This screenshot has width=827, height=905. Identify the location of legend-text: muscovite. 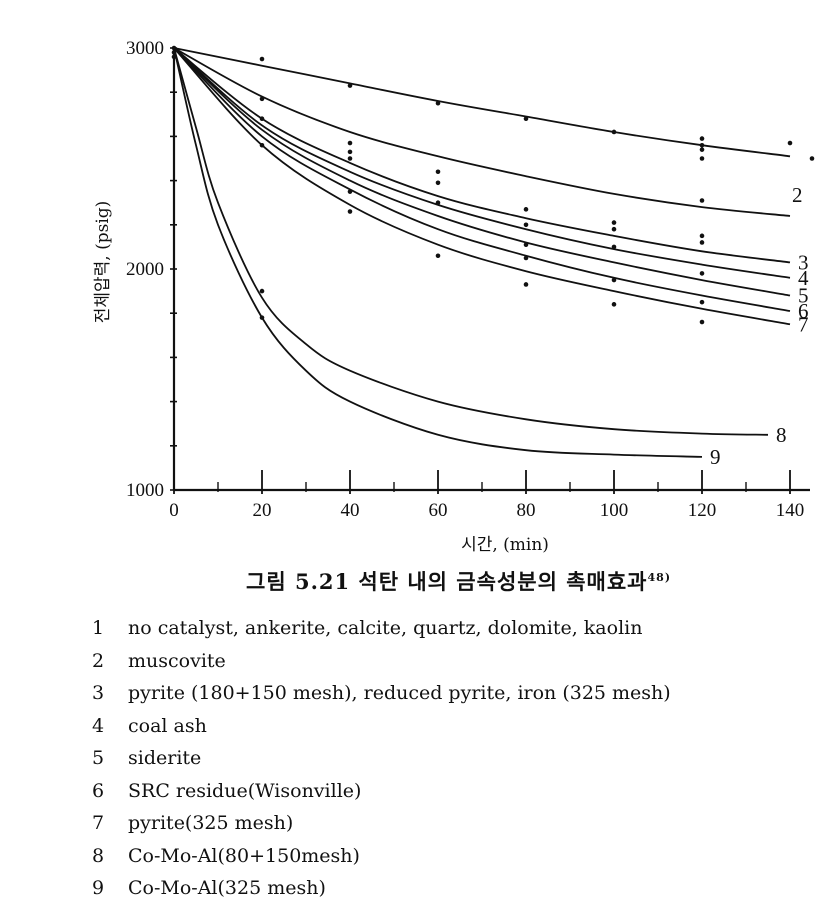
(177, 660).